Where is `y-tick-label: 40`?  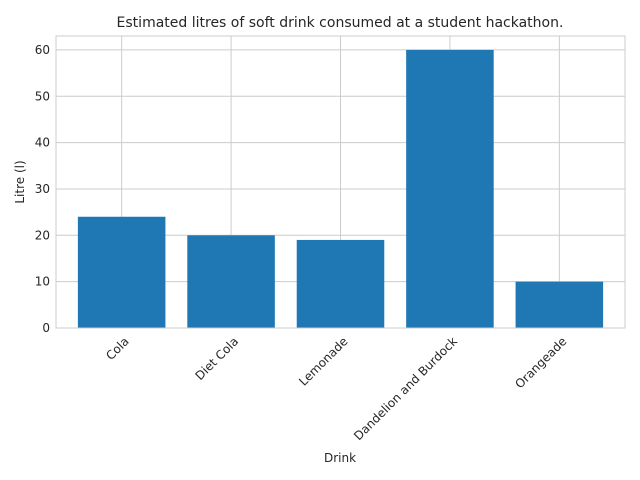
y-tick-label: 40 is located at coordinates (42, 143).